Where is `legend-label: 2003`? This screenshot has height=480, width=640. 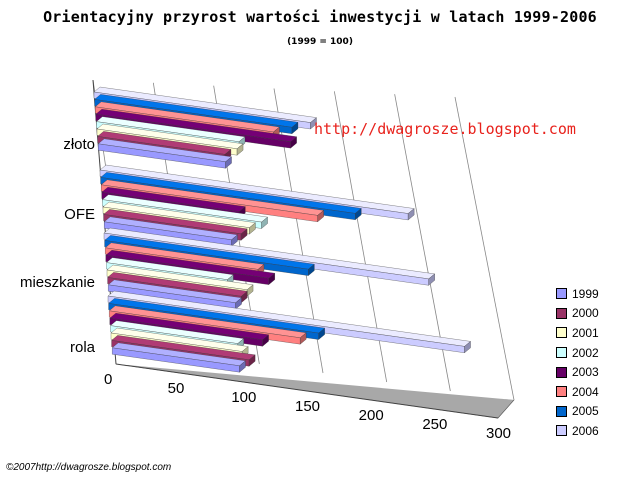
legend-label: 2003 is located at coordinates (585, 372).